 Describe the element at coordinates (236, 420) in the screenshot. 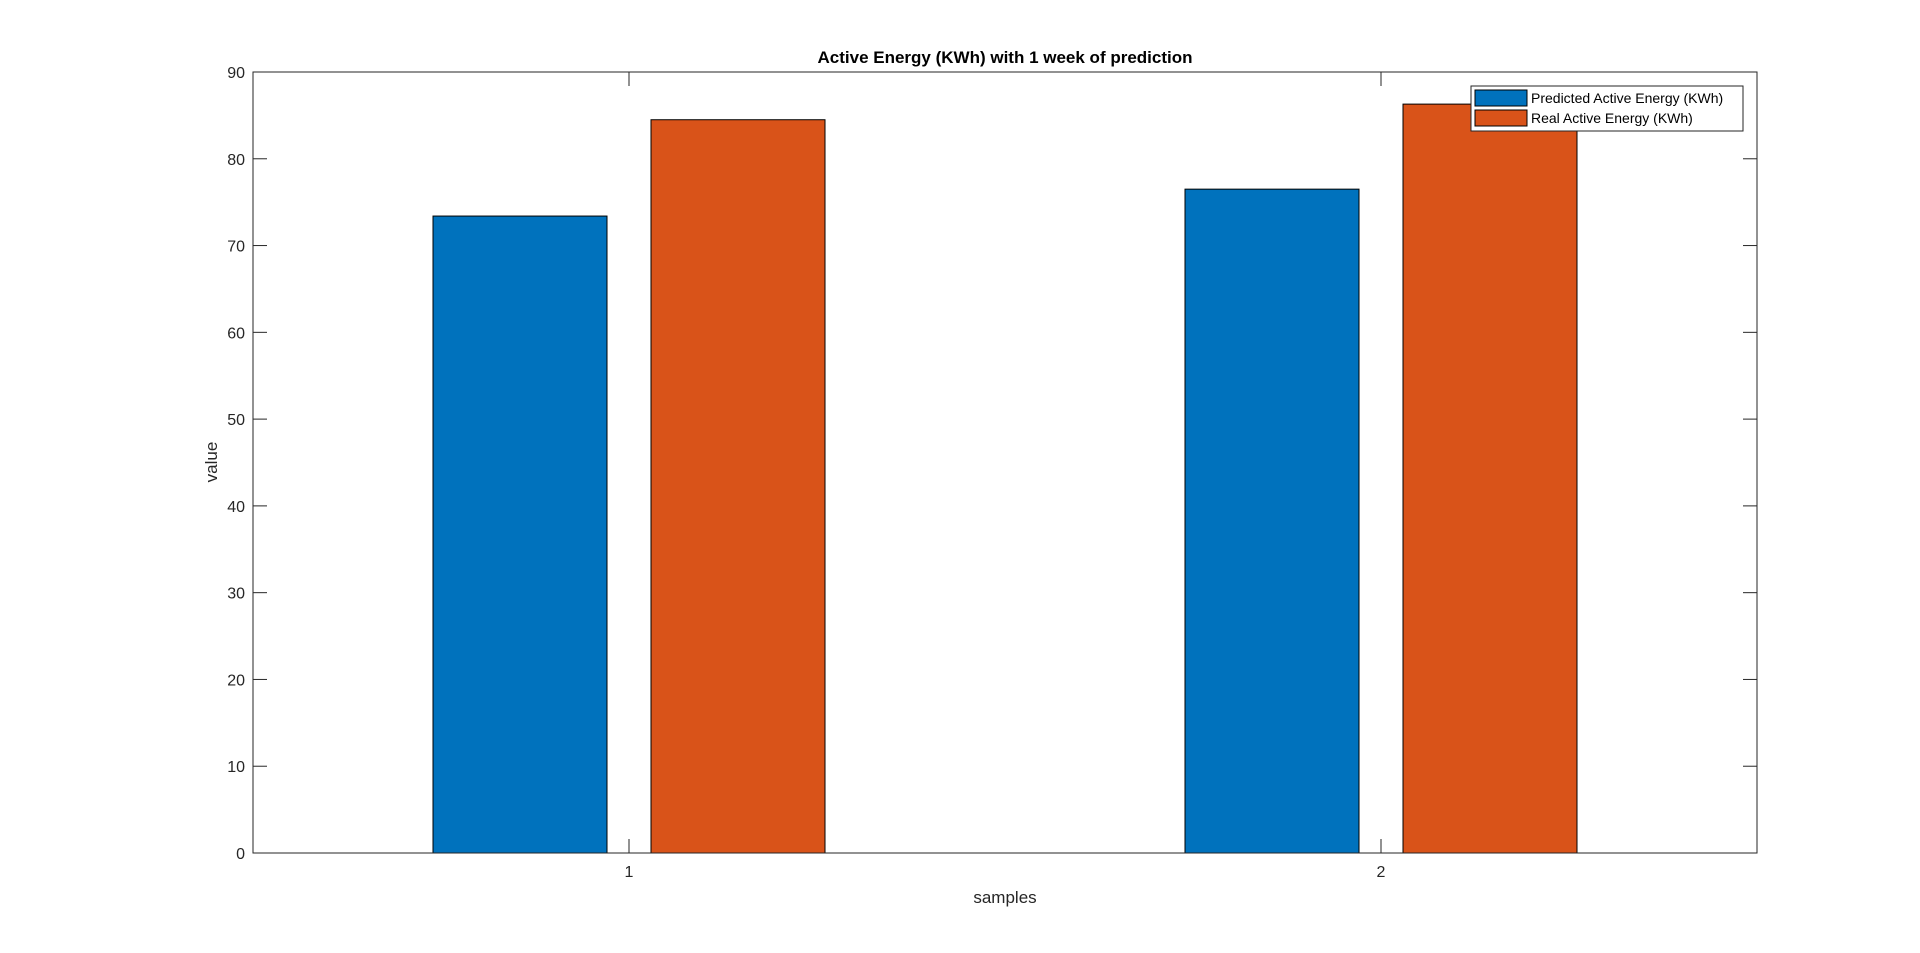

I see `y-tick-label: 50` at that location.